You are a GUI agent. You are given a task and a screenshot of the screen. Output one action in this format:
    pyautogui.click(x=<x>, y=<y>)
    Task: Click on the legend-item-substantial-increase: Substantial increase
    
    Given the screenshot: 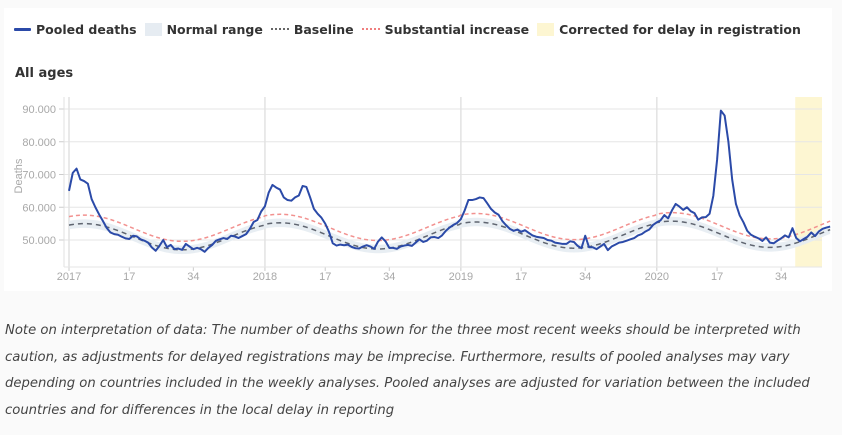 What is the action you would take?
    pyautogui.click(x=445, y=29)
    